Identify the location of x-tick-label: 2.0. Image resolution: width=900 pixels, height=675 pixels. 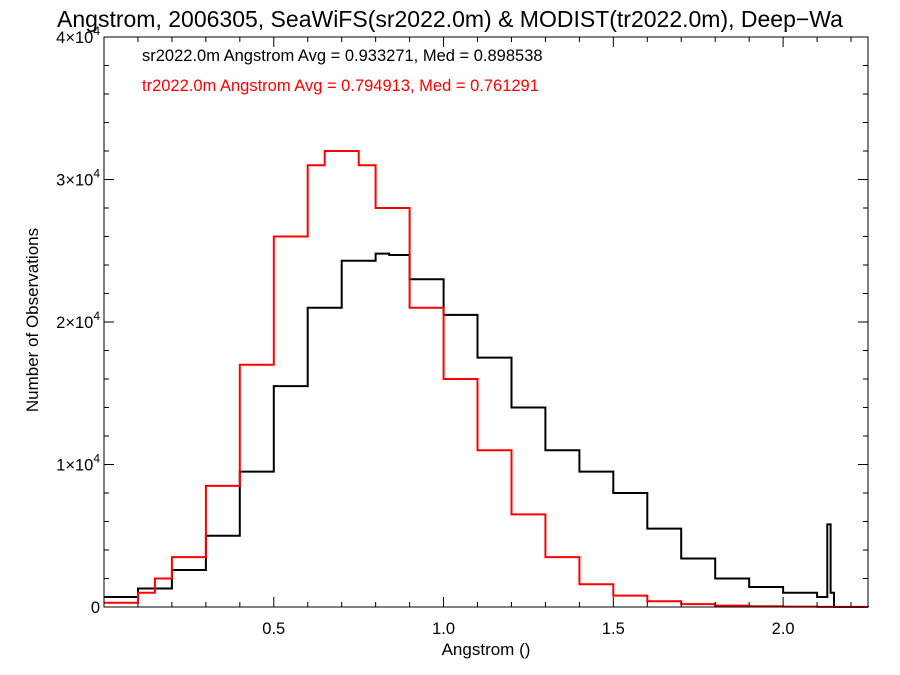
(783, 629).